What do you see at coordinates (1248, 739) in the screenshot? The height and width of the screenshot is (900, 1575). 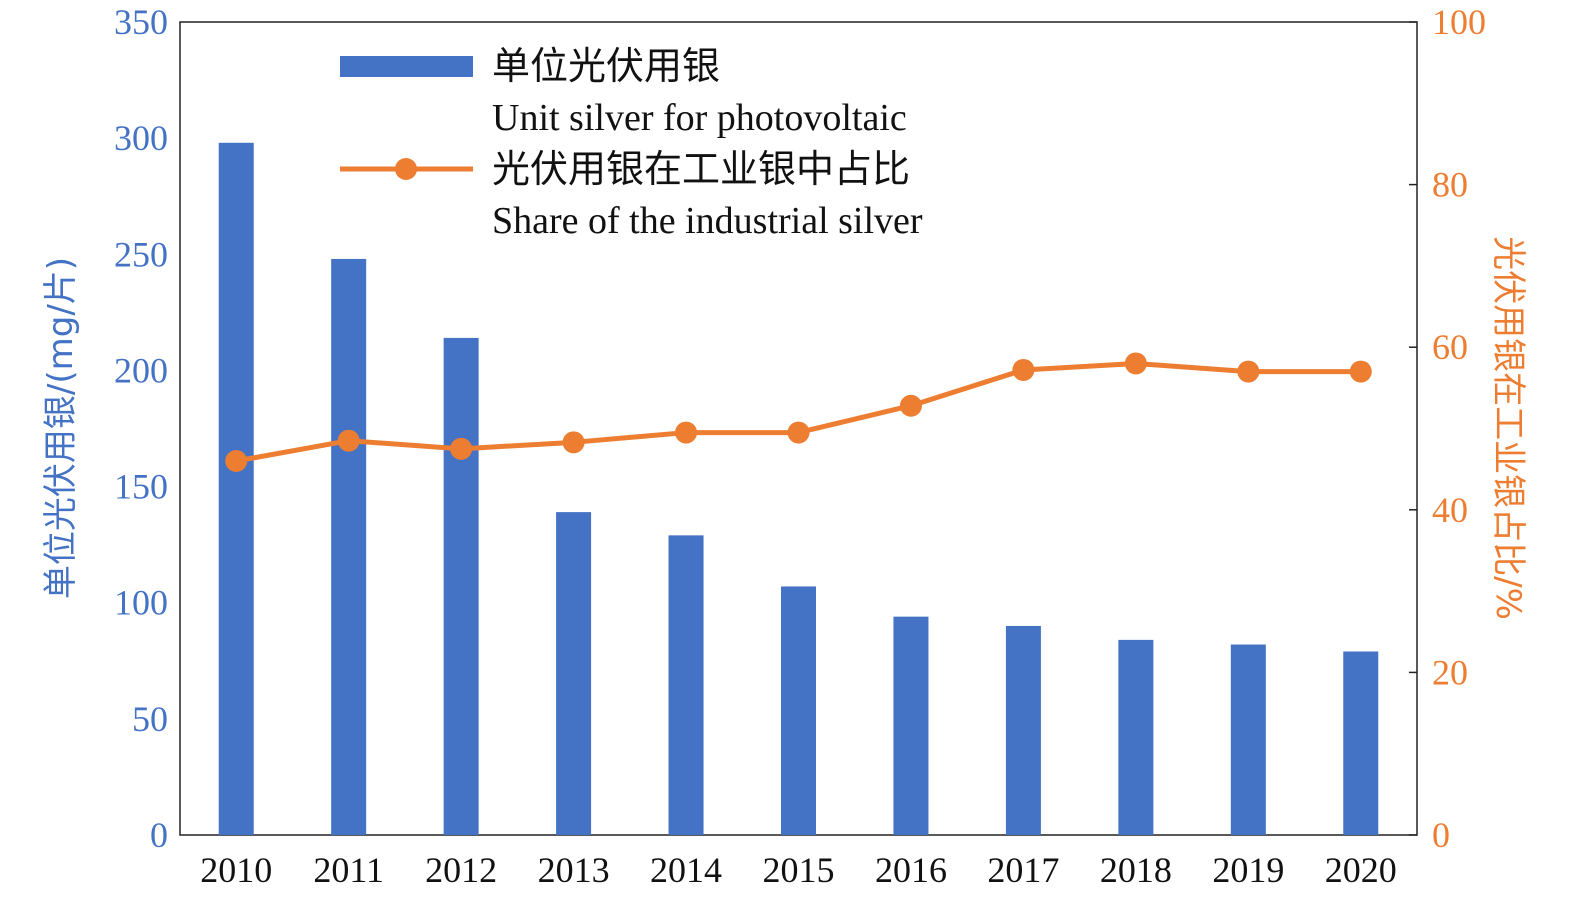 I see `bar-2019` at bounding box center [1248, 739].